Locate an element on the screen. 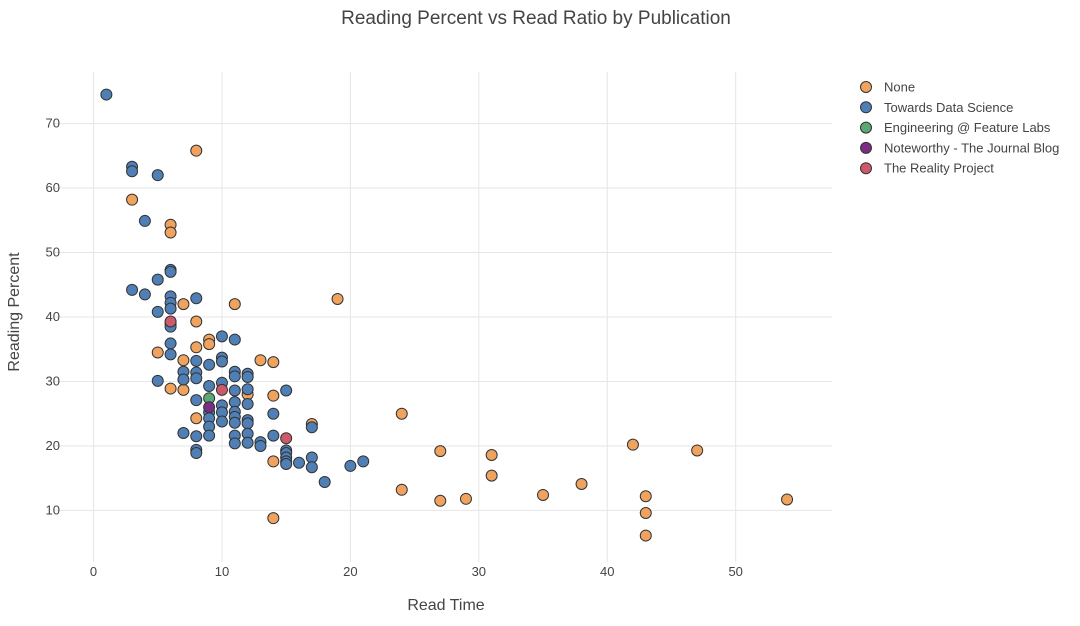 The height and width of the screenshot is (626, 1080). x-tick-label: 50 is located at coordinates (735, 571).